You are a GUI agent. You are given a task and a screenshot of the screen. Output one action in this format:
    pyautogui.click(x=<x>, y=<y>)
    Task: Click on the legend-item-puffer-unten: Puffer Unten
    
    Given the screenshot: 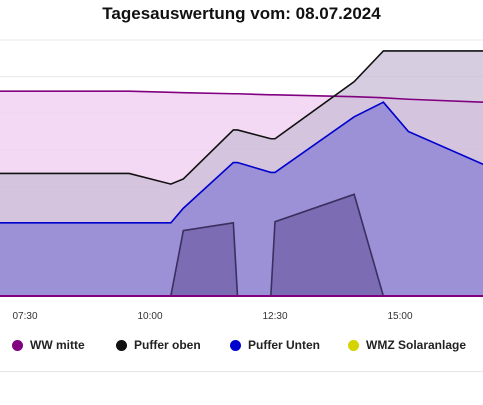 What is the action you would take?
    pyautogui.click(x=275, y=345)
    